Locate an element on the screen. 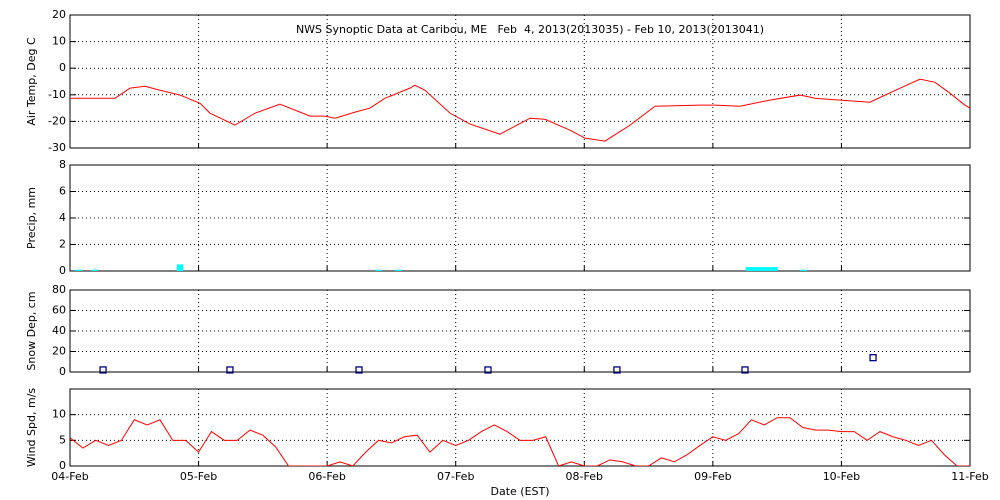 The width and height of the screenshot is (1000, 500). y-tick-label: 40 is located at coordinates (59, 330).